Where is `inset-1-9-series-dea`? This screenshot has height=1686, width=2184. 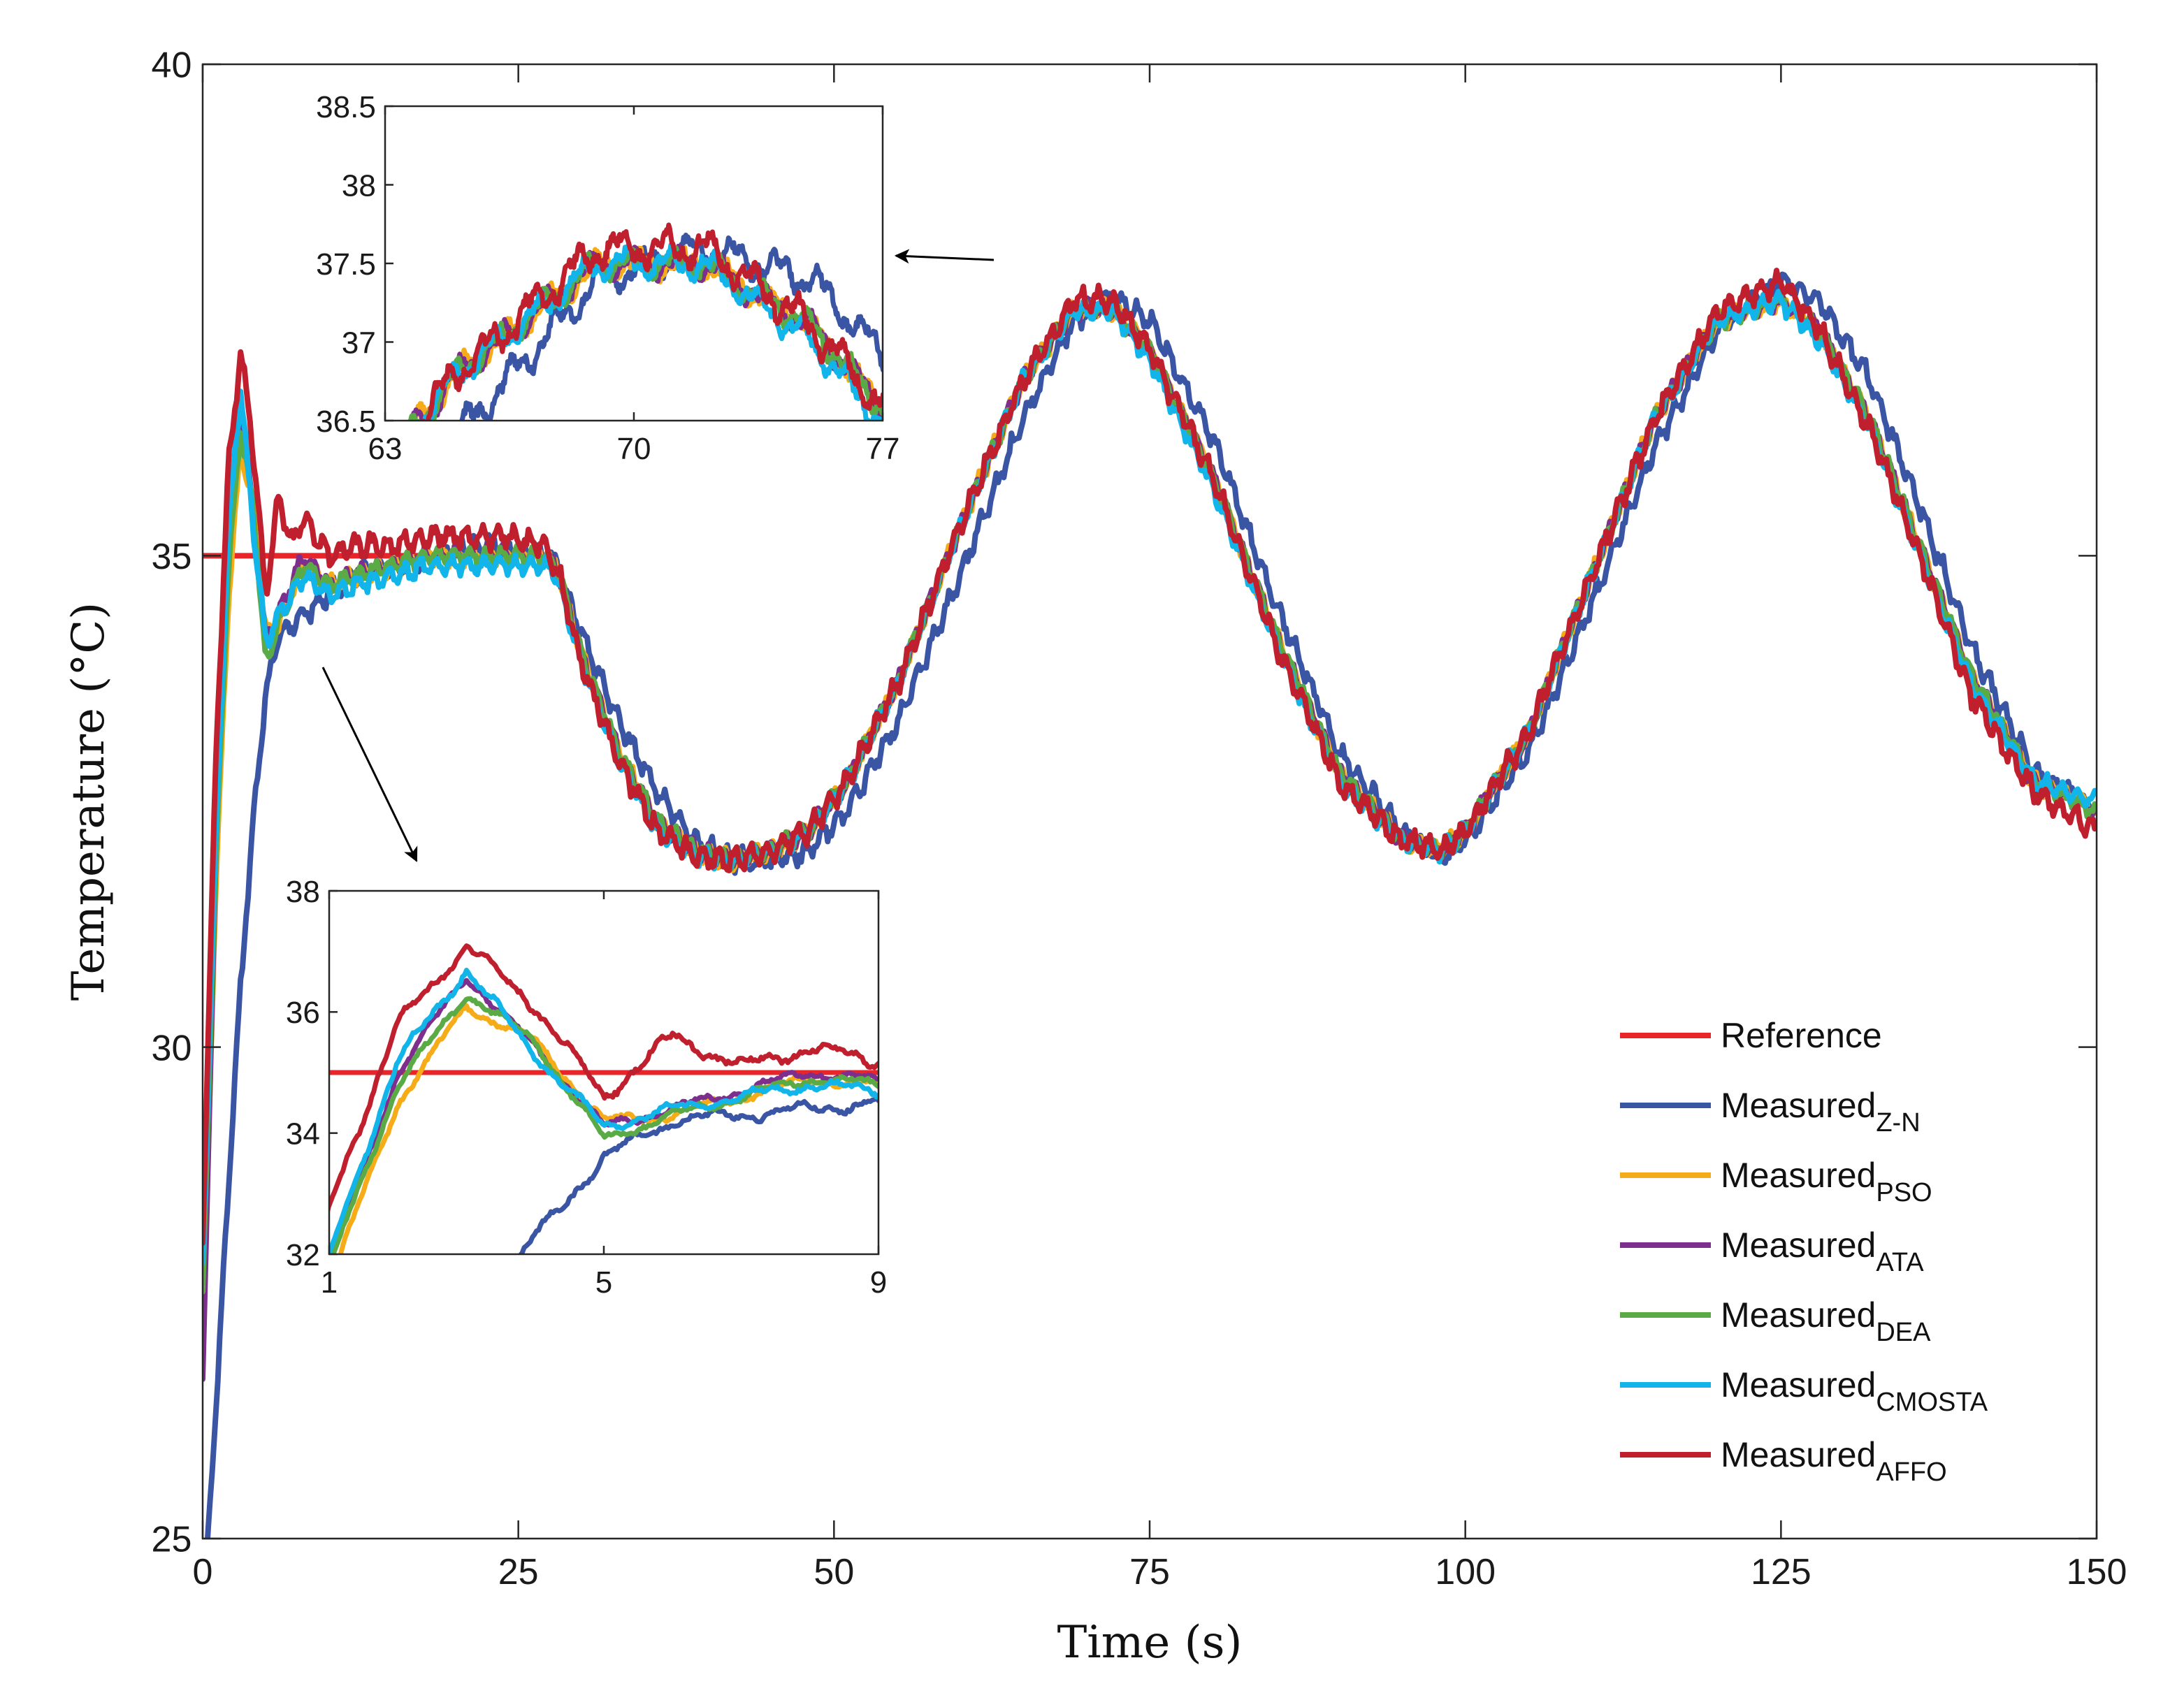
inset-1-9-series-dea is located at coordinates (604, 1125).